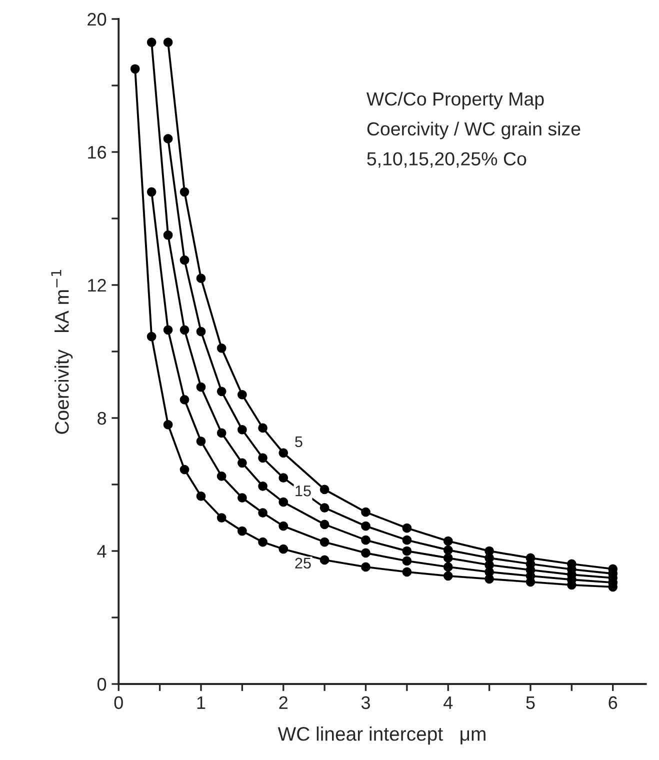 This screenshot has width=659, height=760. I want to click on x-tick-label: 2, so click(283, 702).